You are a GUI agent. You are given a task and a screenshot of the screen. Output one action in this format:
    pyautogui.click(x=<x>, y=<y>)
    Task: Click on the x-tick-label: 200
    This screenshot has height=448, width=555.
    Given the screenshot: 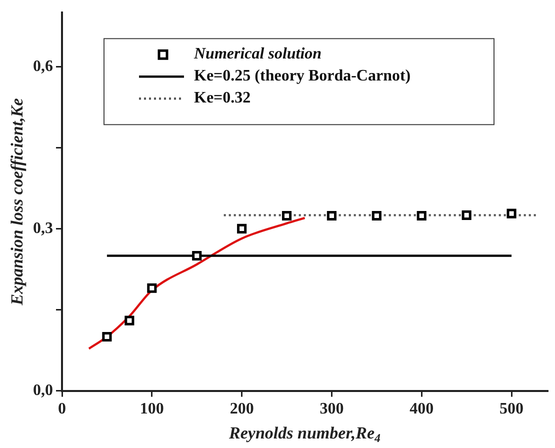 What is the action you would take?
    pyautogui.click(x=242, y=409)
    